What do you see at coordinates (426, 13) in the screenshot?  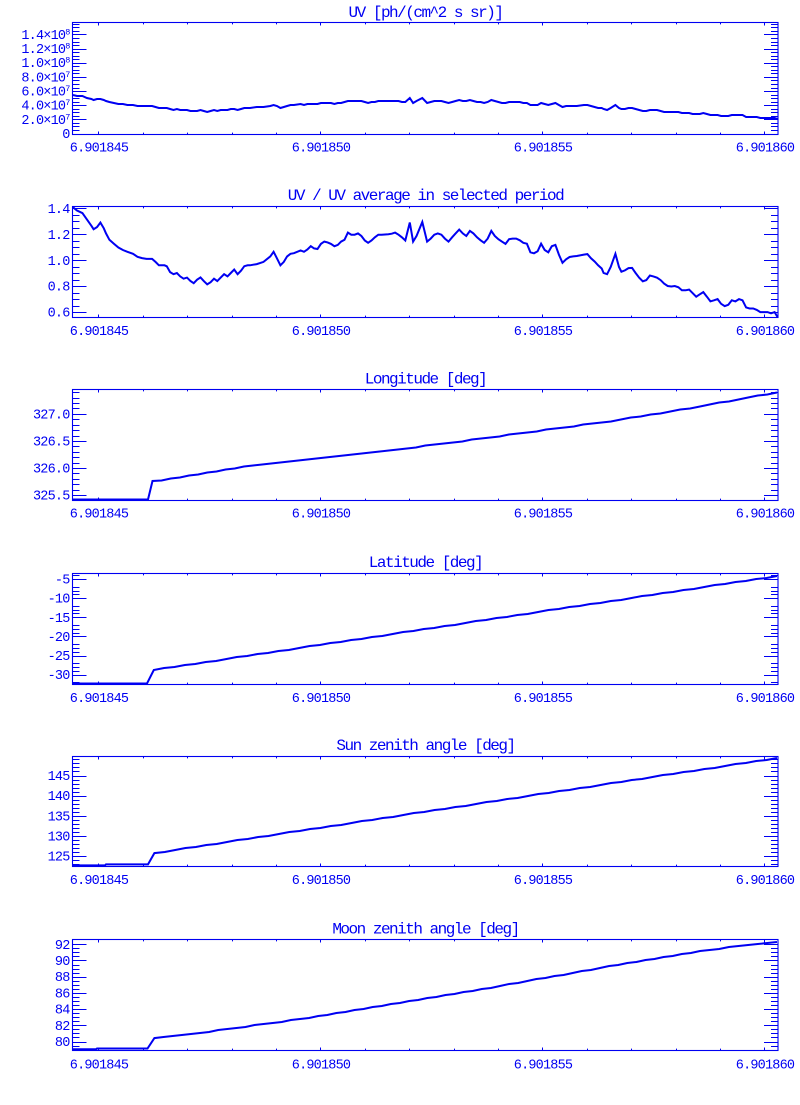 I see `svg-text: UV [ph/(cm^2 s sr)]` at bounding box center [426, 13].